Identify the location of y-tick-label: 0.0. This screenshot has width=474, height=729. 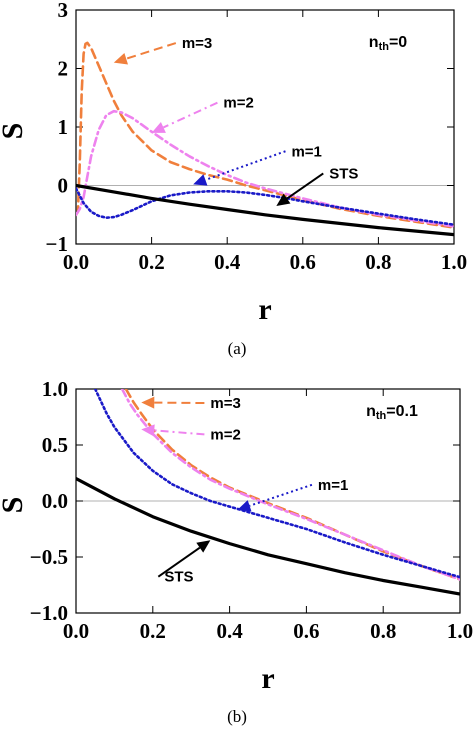
(55, 501).